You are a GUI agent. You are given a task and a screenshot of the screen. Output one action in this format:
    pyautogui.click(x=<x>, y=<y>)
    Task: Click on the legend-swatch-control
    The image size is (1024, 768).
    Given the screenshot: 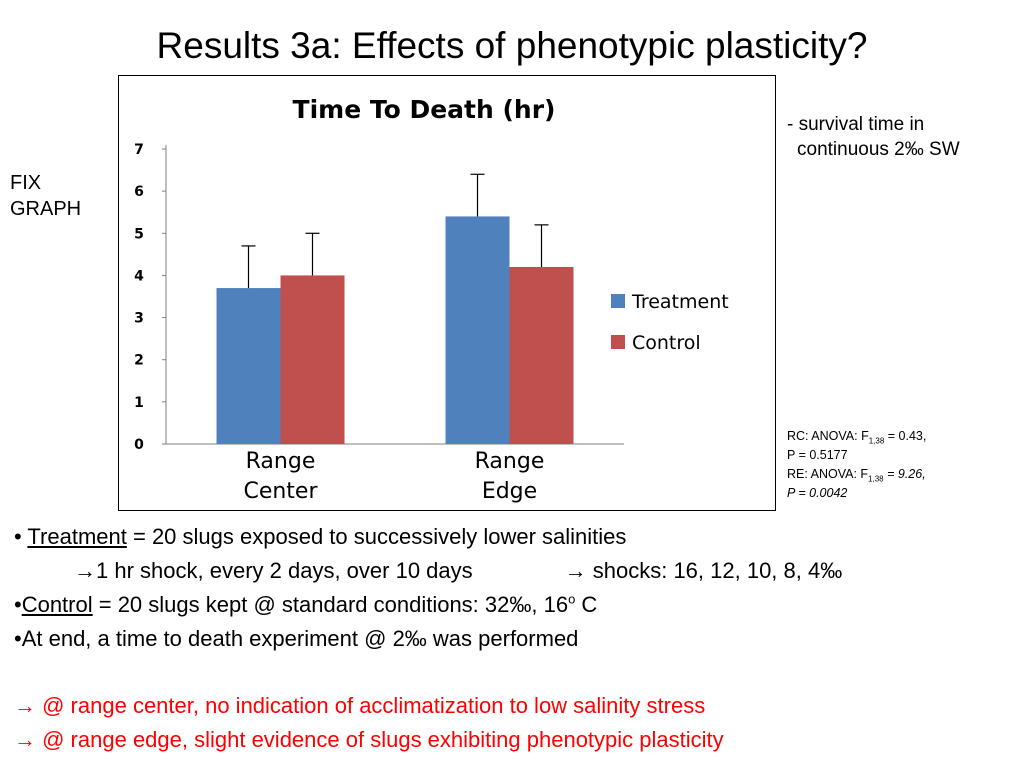 What is the action you would take?
    pyautogui.click(x=618, y=342)
    